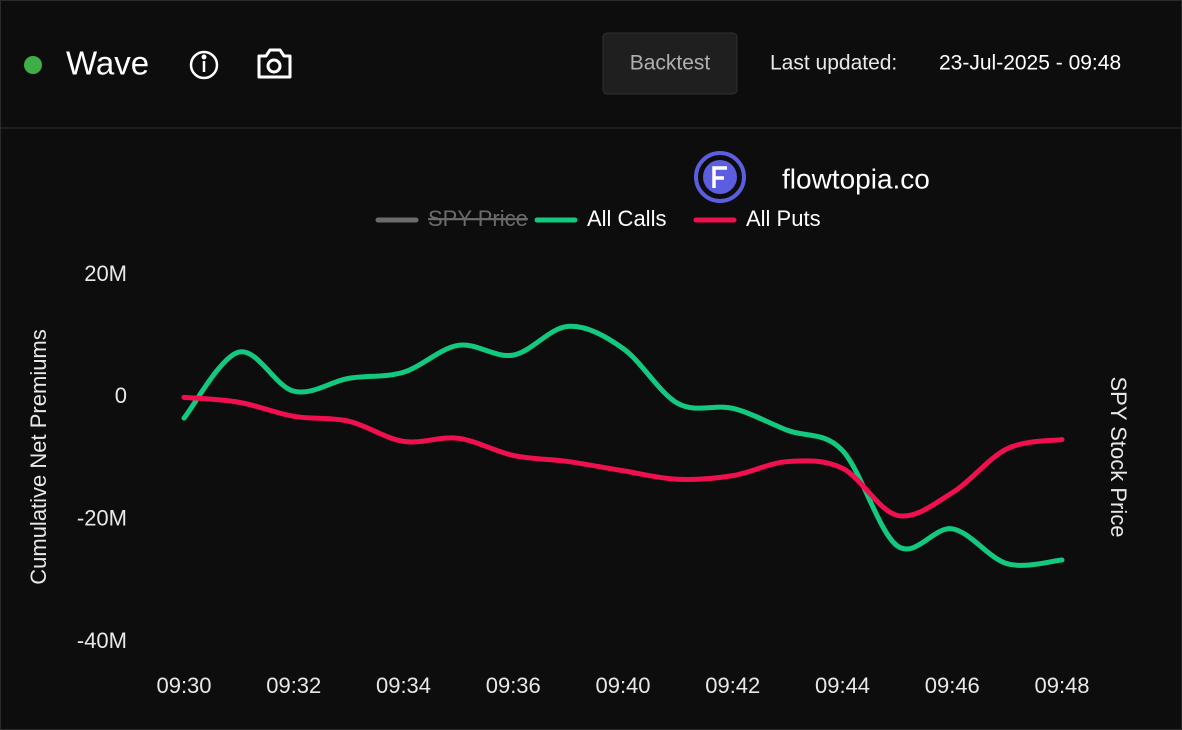 The image size is (1182, 730). I want to click on updated-label: Last updated:, so click(833, 63).